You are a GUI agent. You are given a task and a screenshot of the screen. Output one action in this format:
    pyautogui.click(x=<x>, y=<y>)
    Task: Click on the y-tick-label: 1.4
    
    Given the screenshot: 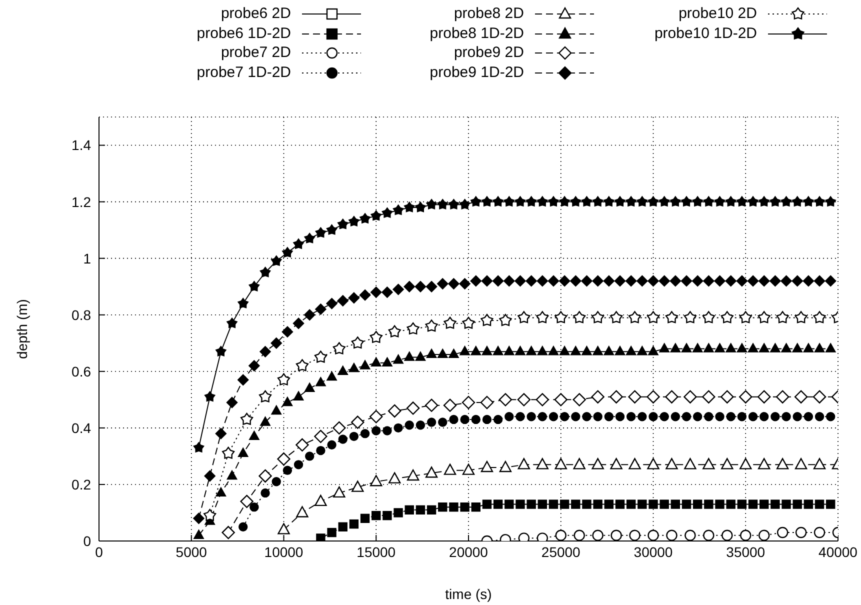 What is the action you would take?
    pyautogui.click(x=82, y=145)
    